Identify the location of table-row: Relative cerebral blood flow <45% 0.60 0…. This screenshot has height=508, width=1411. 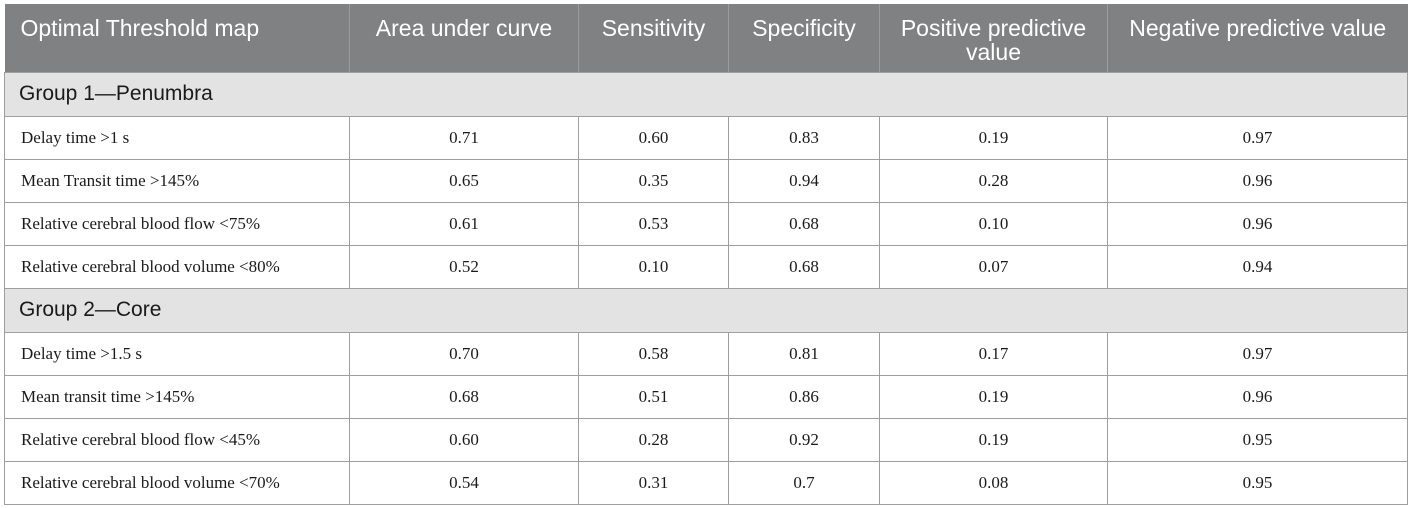
(706, 439).